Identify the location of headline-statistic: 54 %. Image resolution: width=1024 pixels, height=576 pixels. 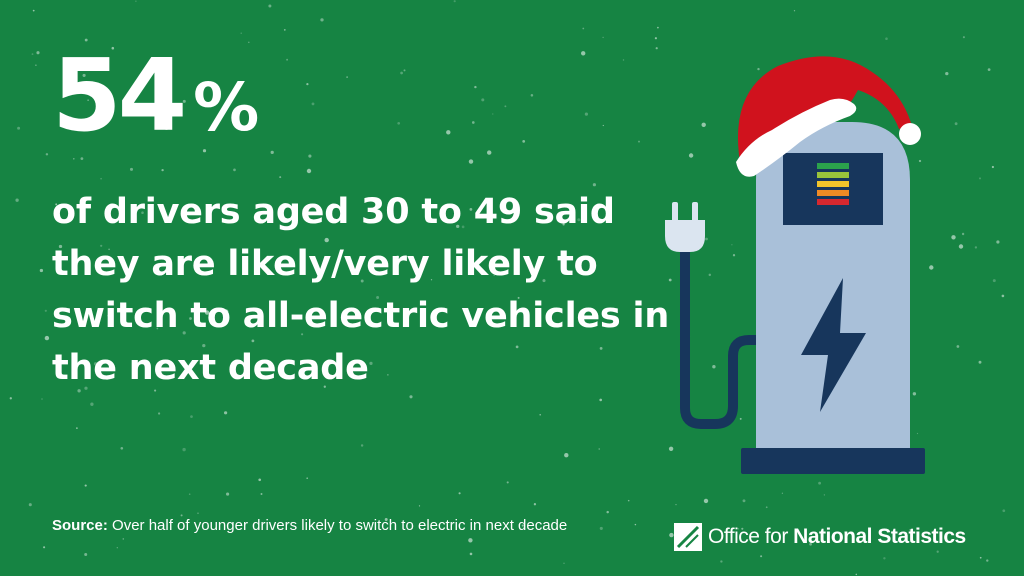
(155, 96).